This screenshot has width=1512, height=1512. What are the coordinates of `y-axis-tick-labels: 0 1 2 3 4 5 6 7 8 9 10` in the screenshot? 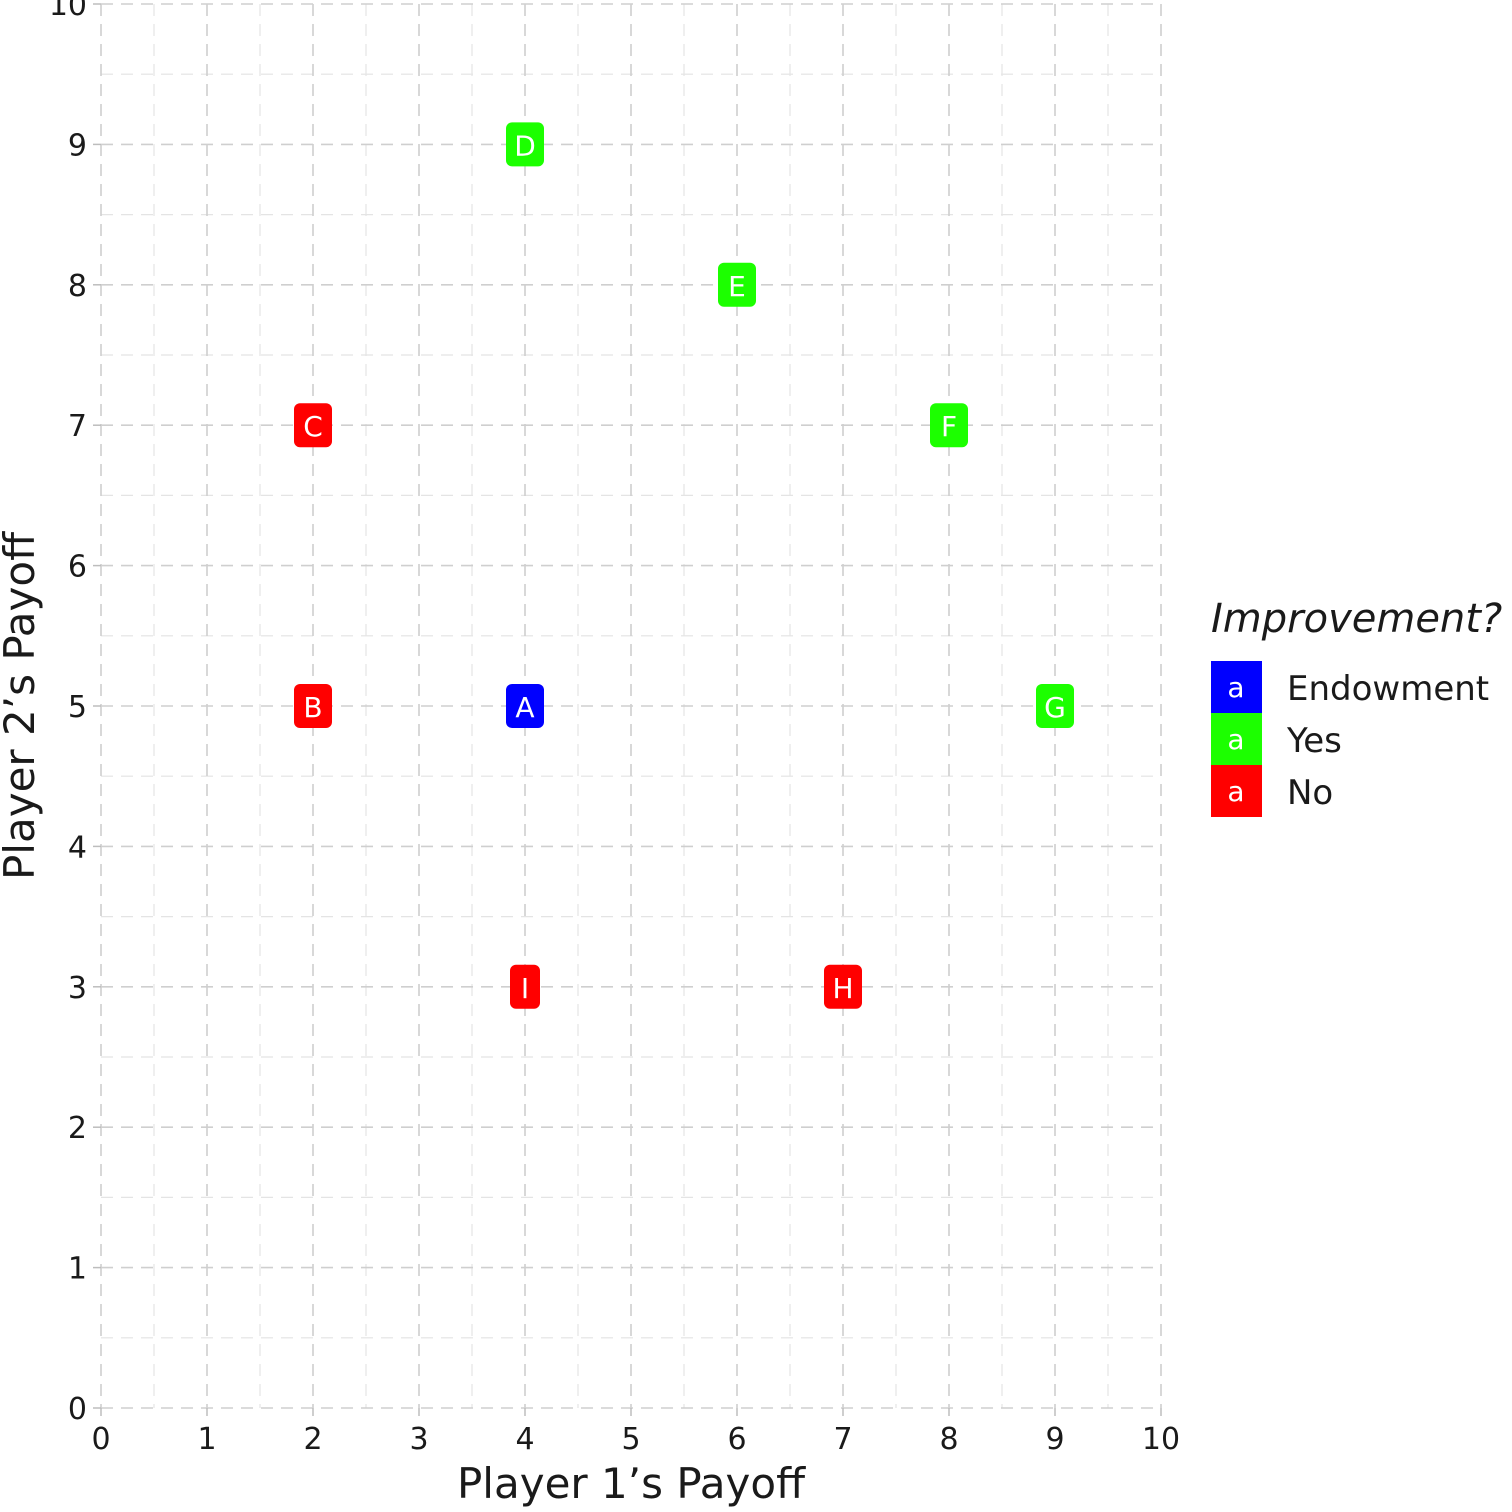 It's located at (68, 713).